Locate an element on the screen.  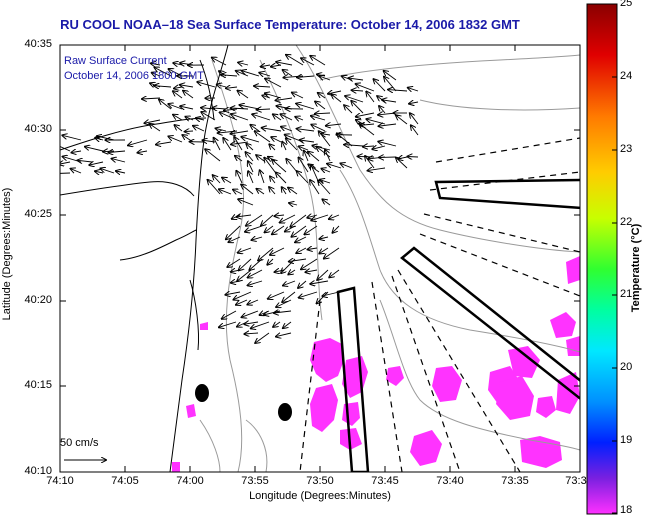
y-tick-label: 40:15 is located at coordinates (38, 385).